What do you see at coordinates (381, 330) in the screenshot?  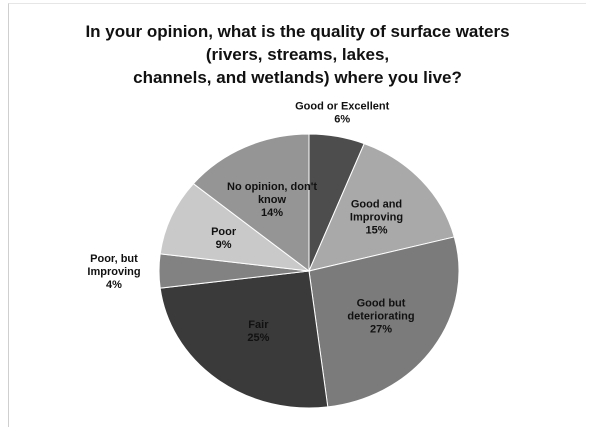 I see `pie-data-label: 27%` at bounding box center [381, 330].